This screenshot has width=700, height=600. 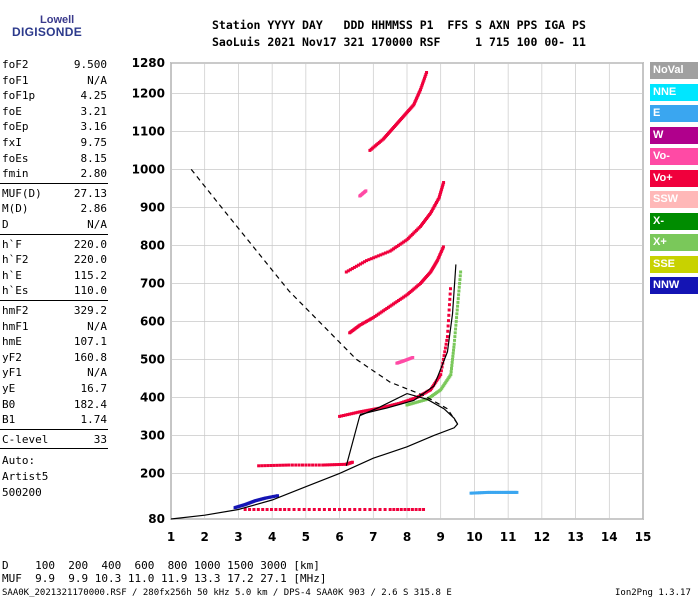 I want to click on separator, so click(x=54, y=234).